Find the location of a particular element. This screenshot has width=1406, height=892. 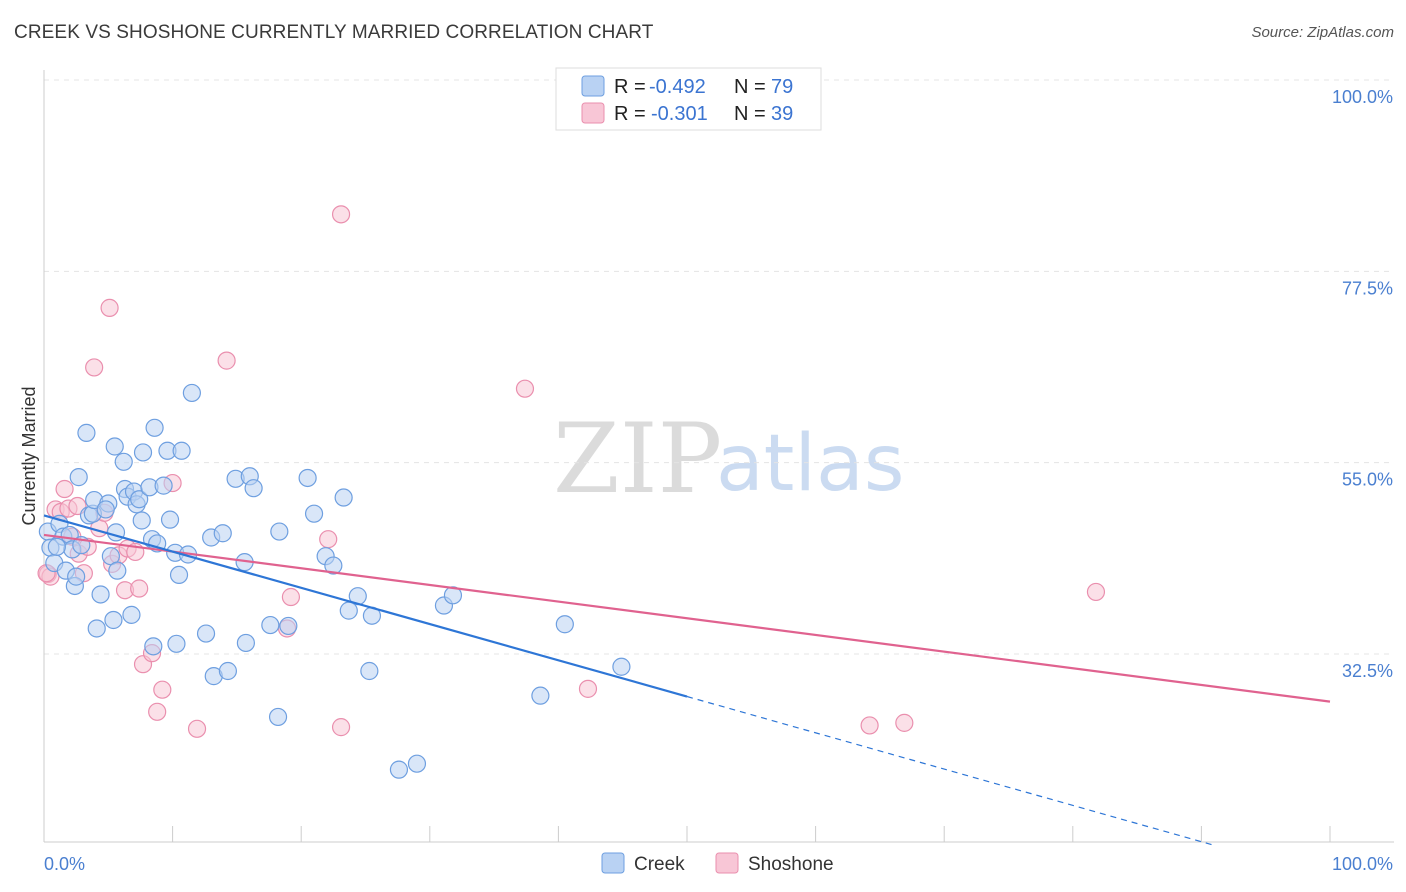

bottom-legend: Creek Shoshone is located at coordinates (717, 863).